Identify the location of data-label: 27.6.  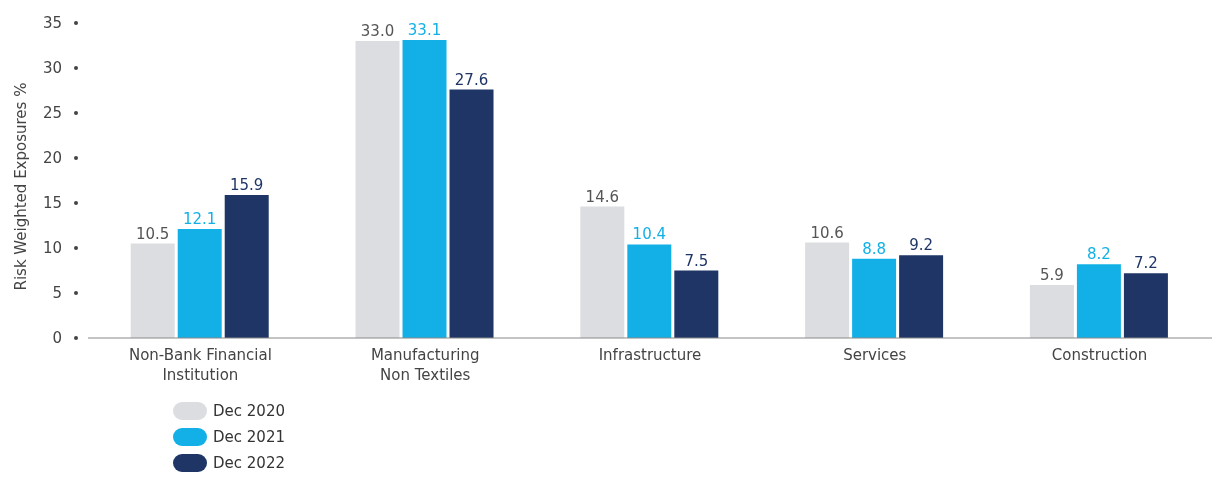
(471, 79).